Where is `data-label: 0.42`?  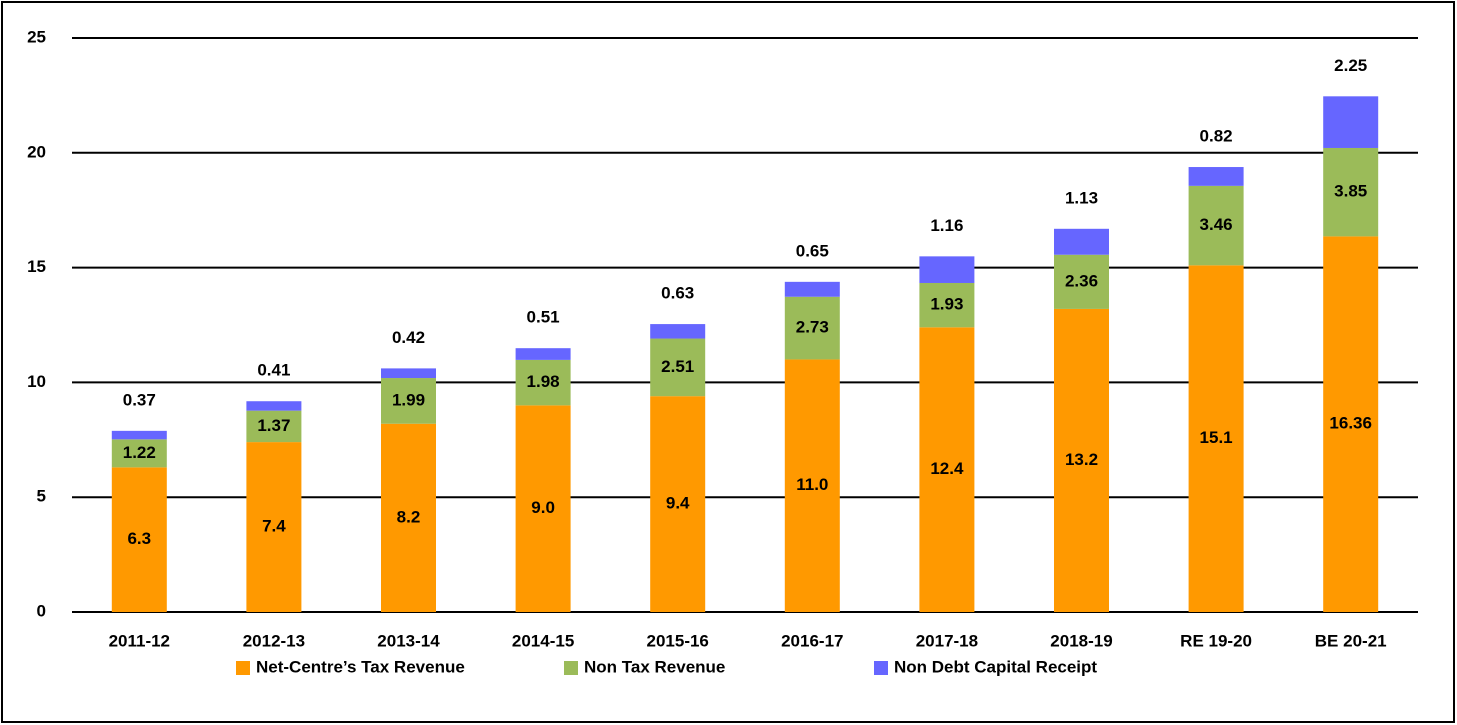 data-label: 0.42 is located at coordinates (408, 337).